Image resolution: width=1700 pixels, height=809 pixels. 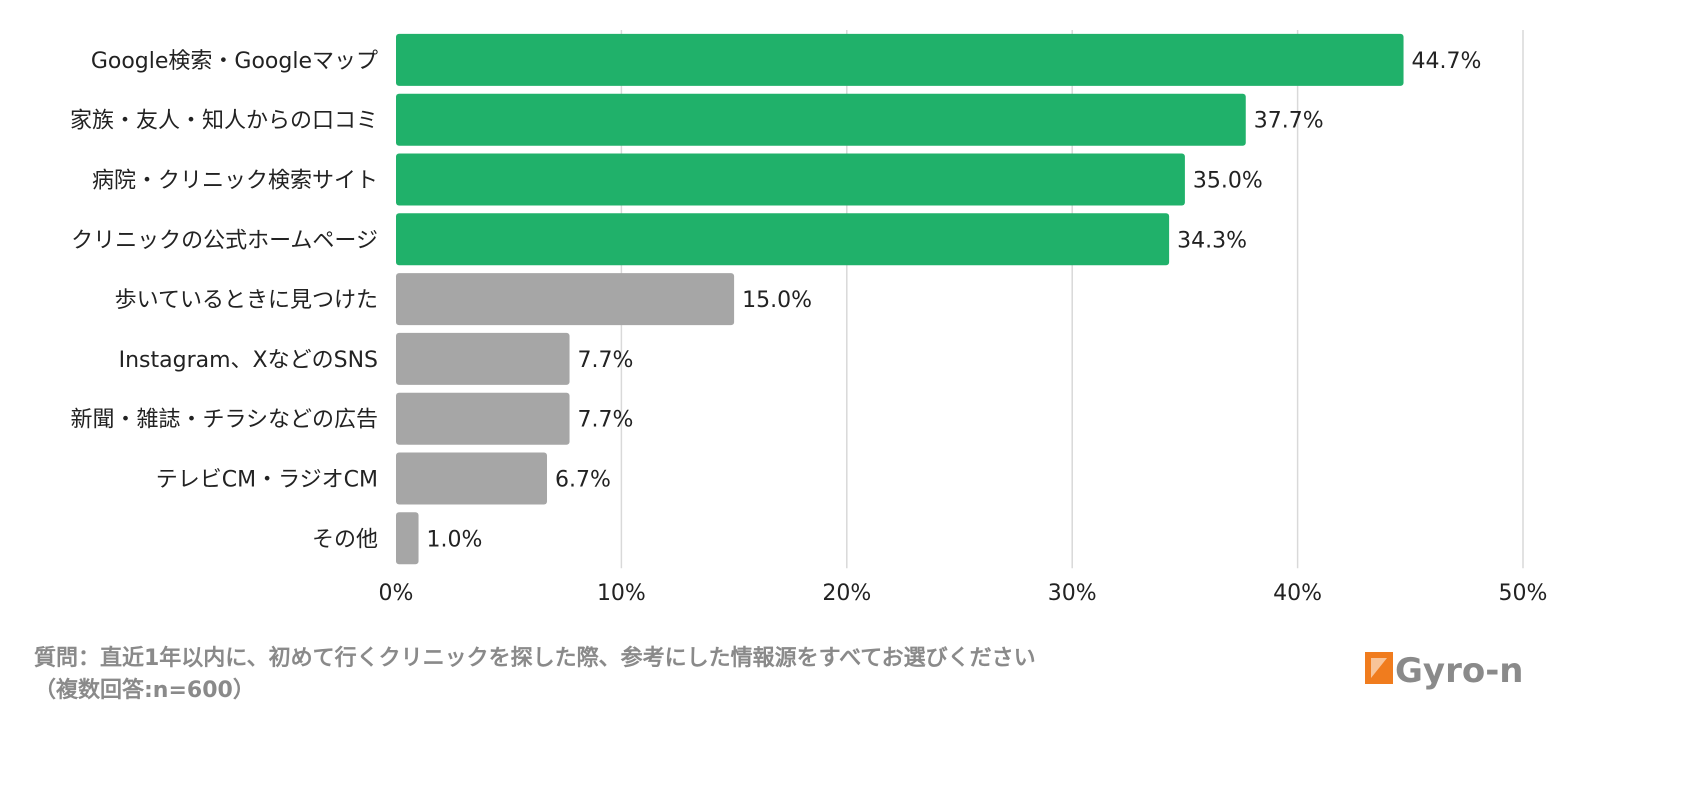 What do you see at coordinates (248, 360) in the screenshot?
I see `category-label: Instagram、XなどのSNS` at bounding box center [248, 360].